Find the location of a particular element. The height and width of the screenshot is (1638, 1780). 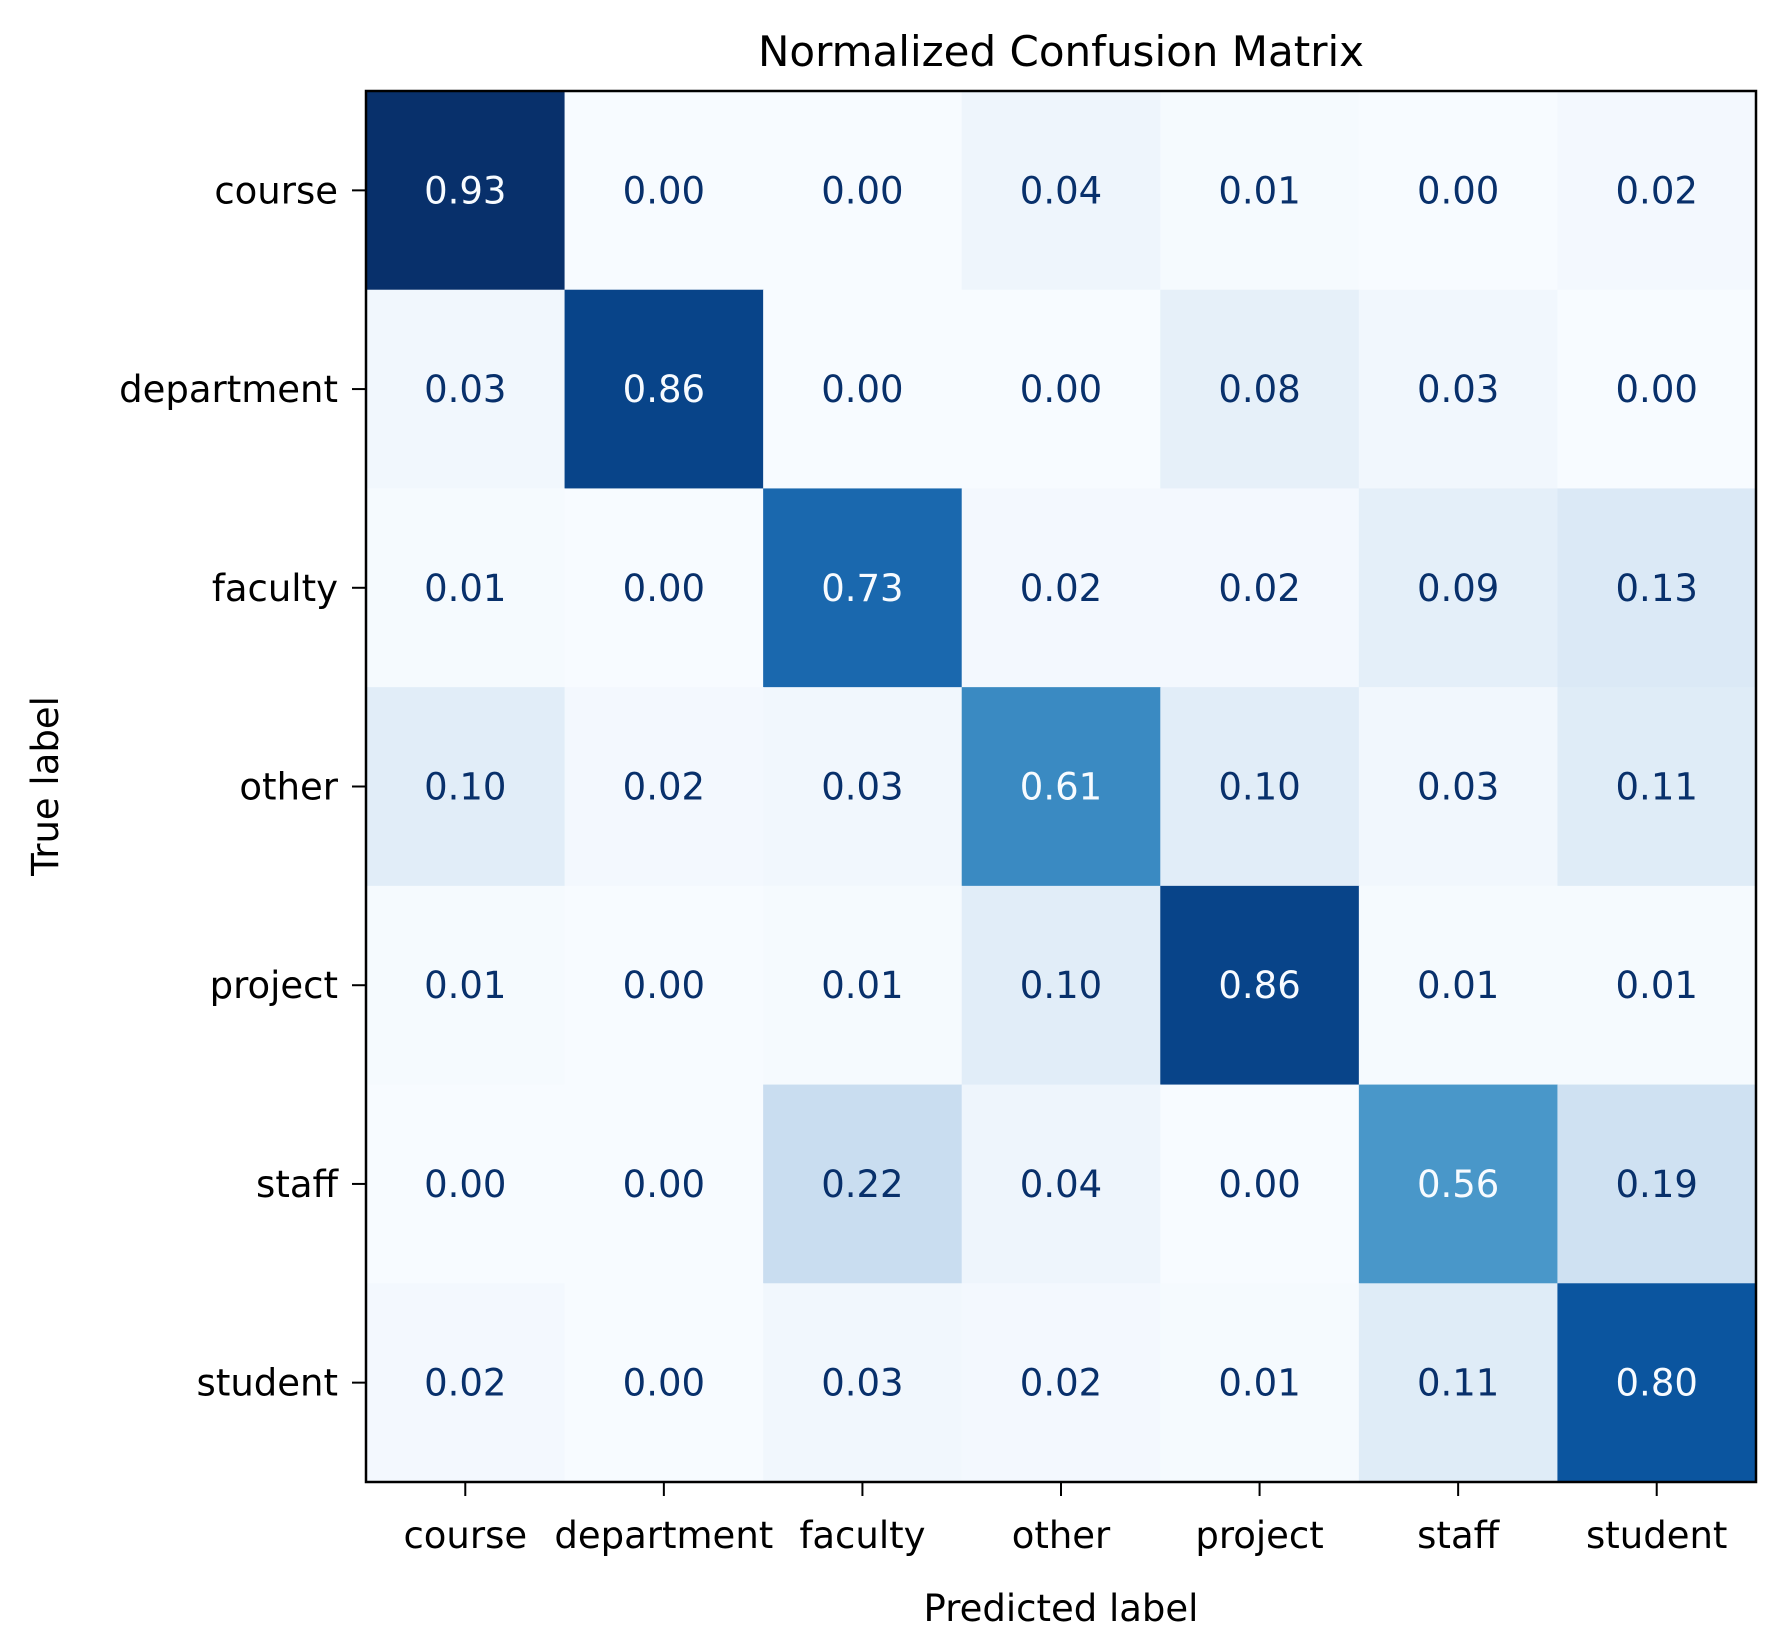

y-tick-label-other: other is located at coordinates (288, 787).